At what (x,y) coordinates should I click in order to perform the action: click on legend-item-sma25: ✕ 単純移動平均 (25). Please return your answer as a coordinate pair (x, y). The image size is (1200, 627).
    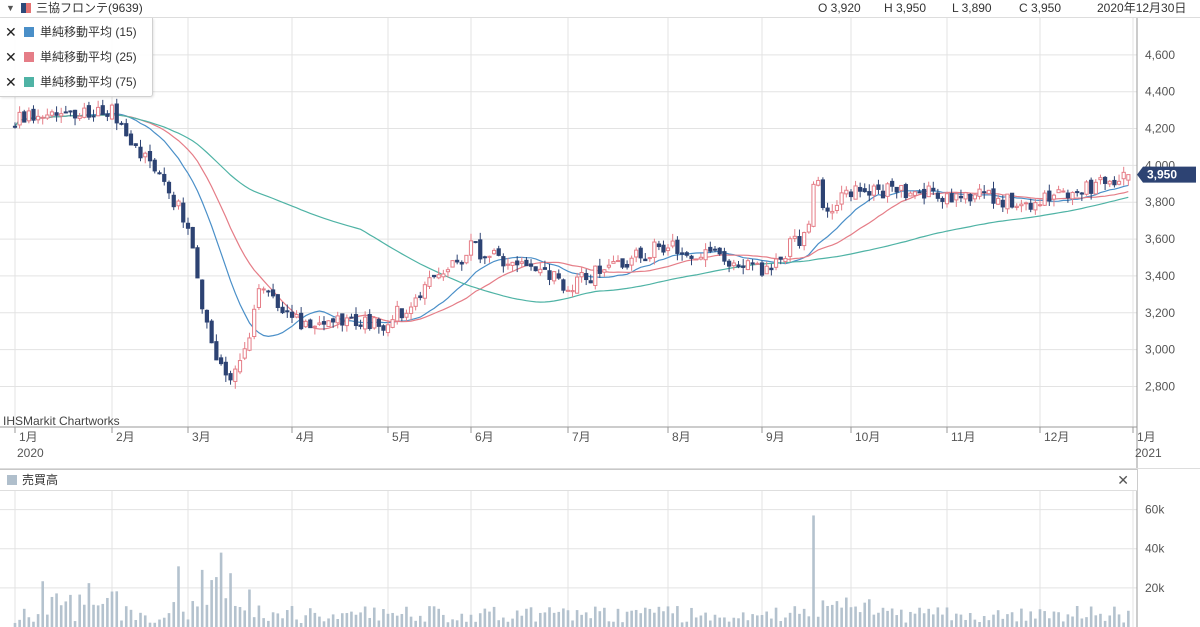
    Looking at the image, I should click on (76, 57).